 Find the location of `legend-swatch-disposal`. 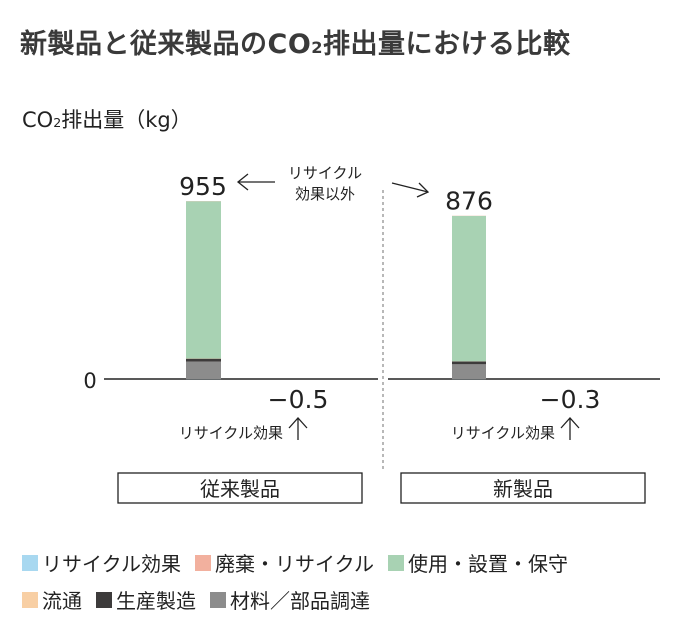

legend-swatch-disposal is located at coordinates (203, 562).